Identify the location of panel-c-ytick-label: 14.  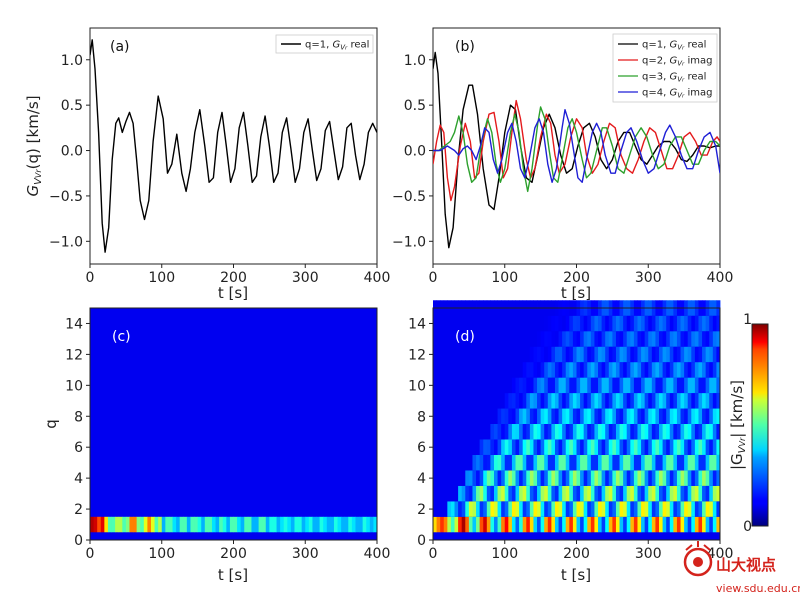
(74, 324).